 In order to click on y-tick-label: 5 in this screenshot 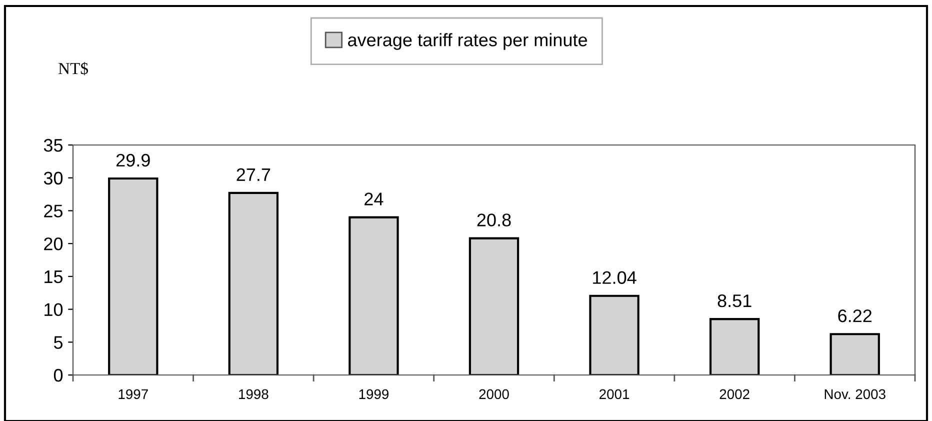, I will do `click(58, 342)`.